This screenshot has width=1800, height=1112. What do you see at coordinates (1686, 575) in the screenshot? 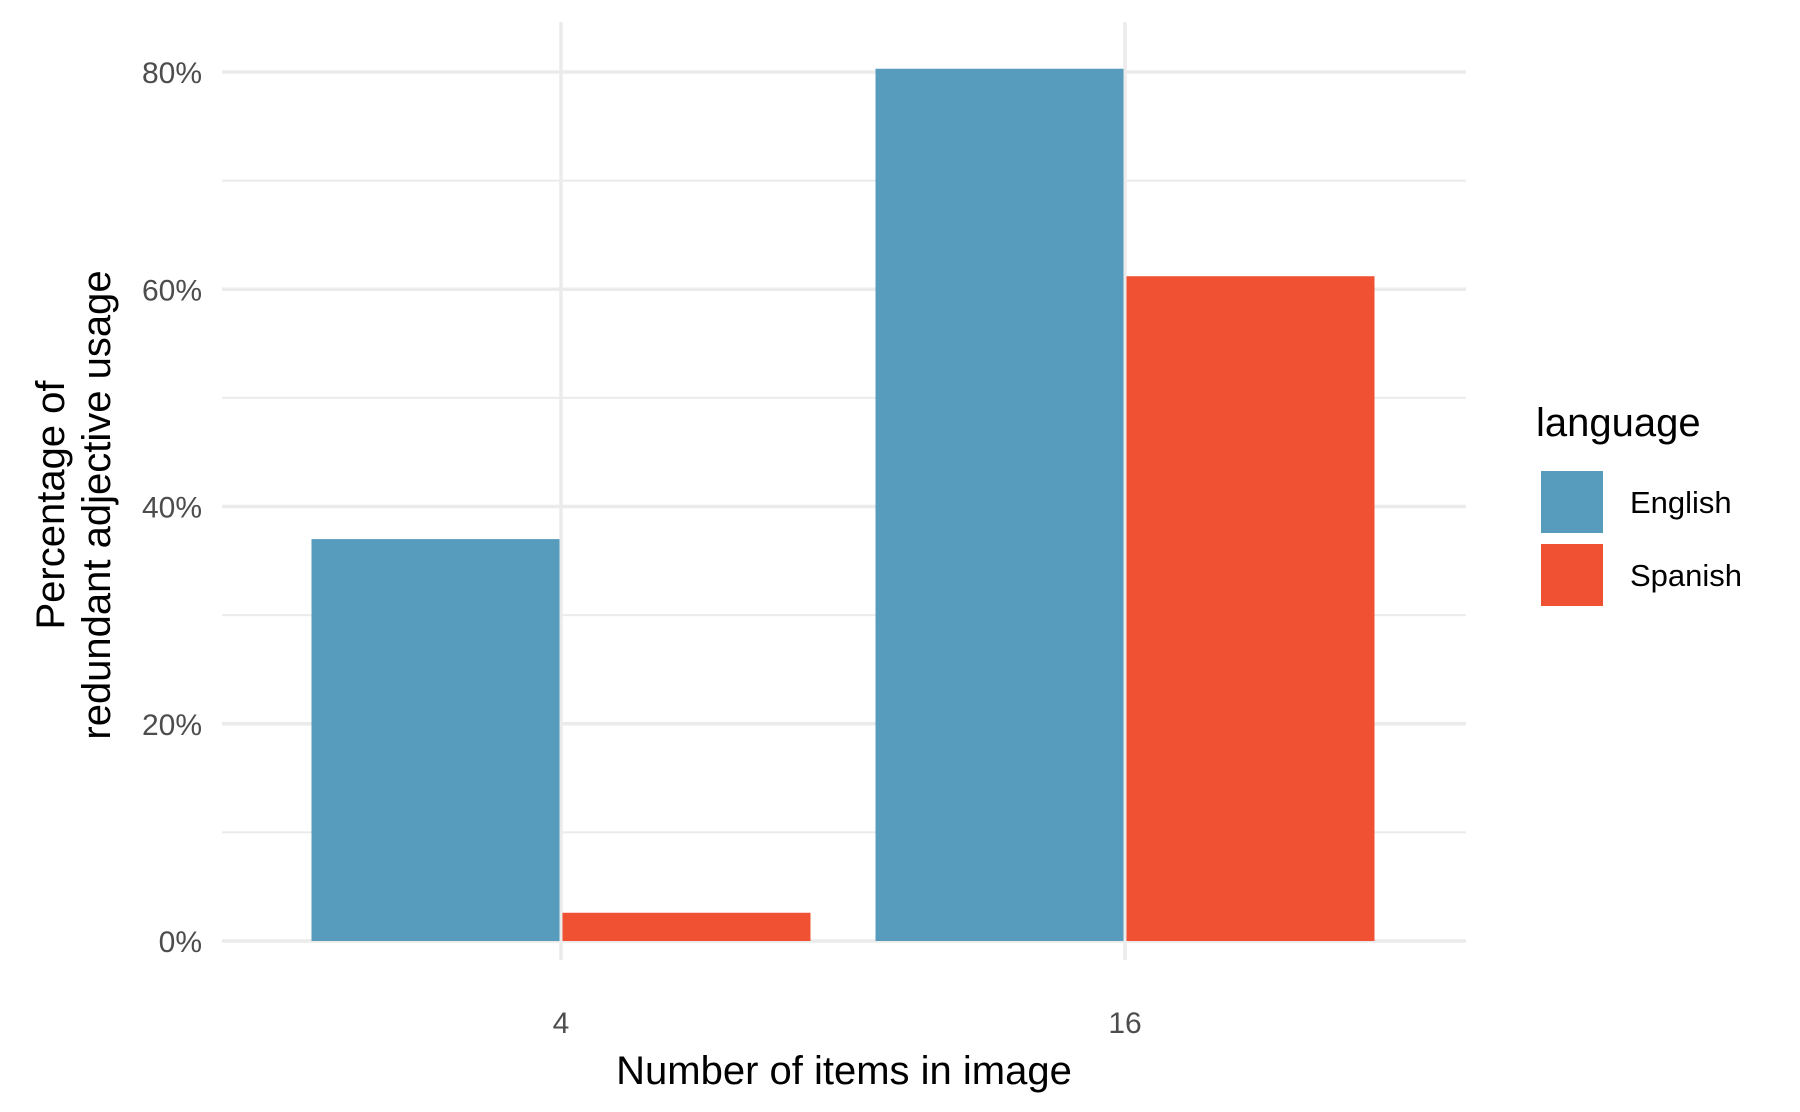
I see `legend-label-spanish: Spanish` at bounding box center [1686, 575].